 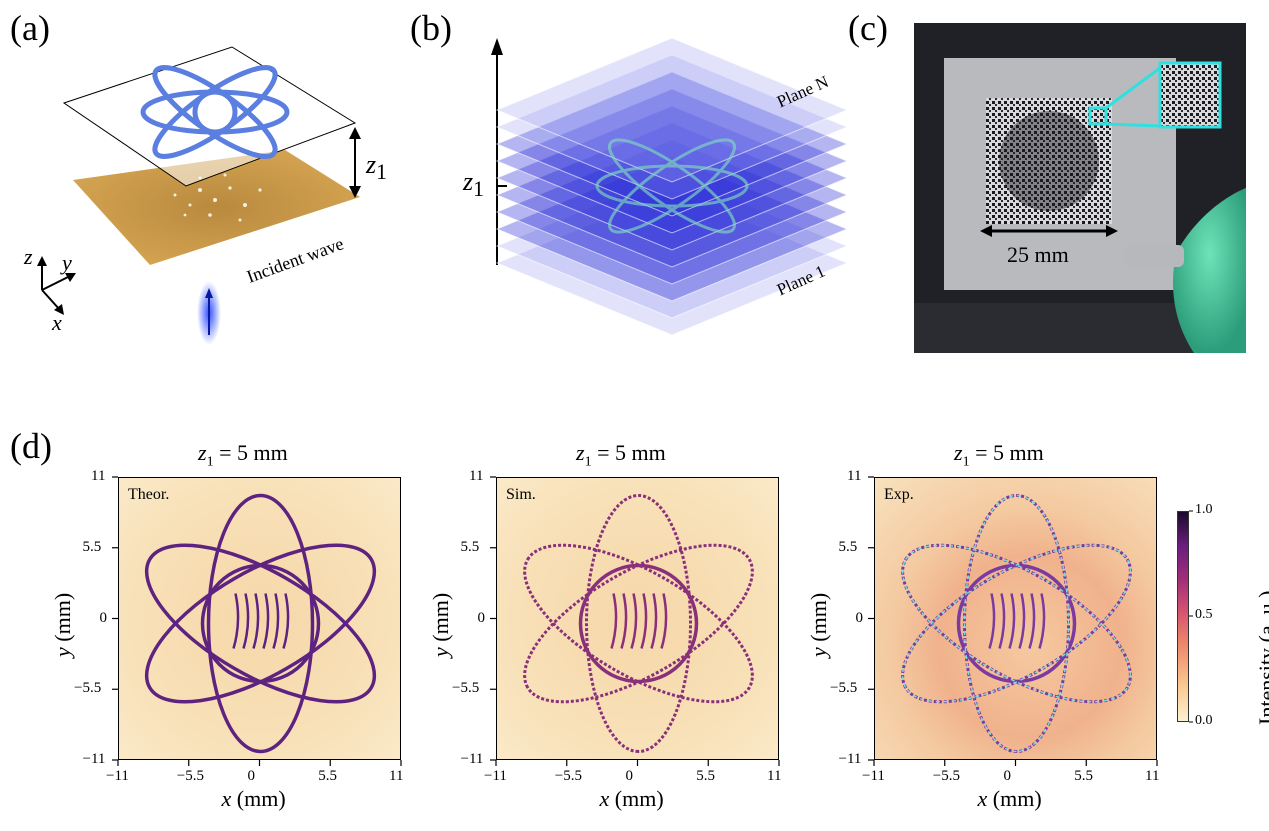 I want to click on panel-b-z1-var: z, so click(x=468, y=181).